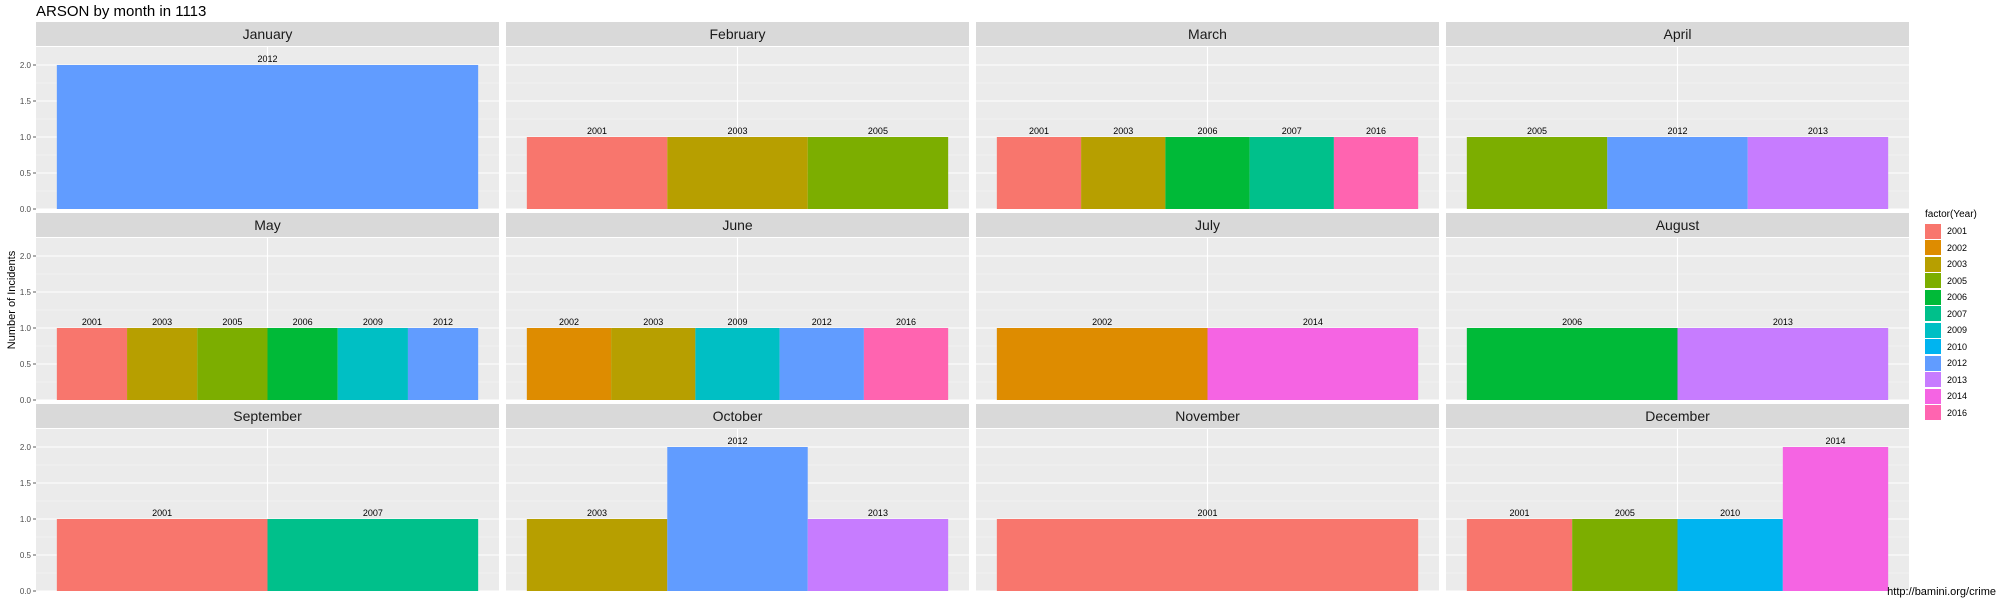  I want to click on legend-label: 2016, so click(1957, 412).